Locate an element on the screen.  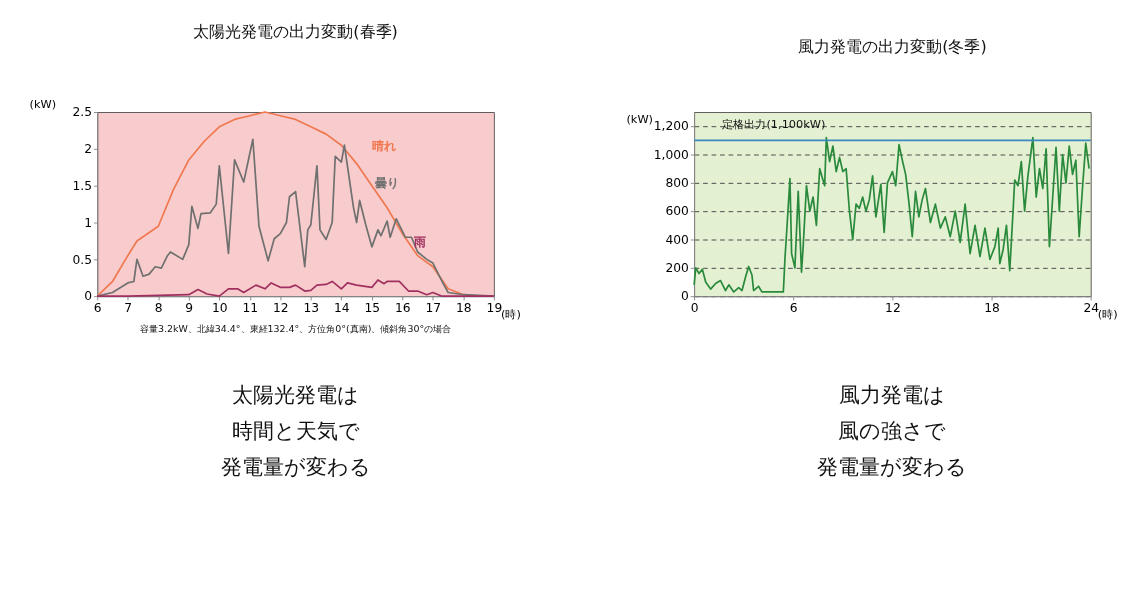
y-tick-label: 0.5 is located at coordinates (82, 259).